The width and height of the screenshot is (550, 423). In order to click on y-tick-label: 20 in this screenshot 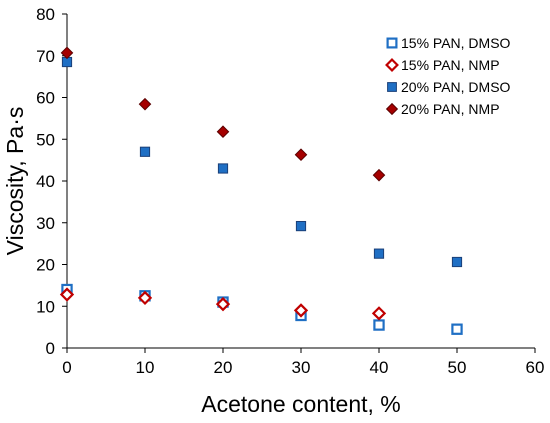, I will do `click(45, 265)`.